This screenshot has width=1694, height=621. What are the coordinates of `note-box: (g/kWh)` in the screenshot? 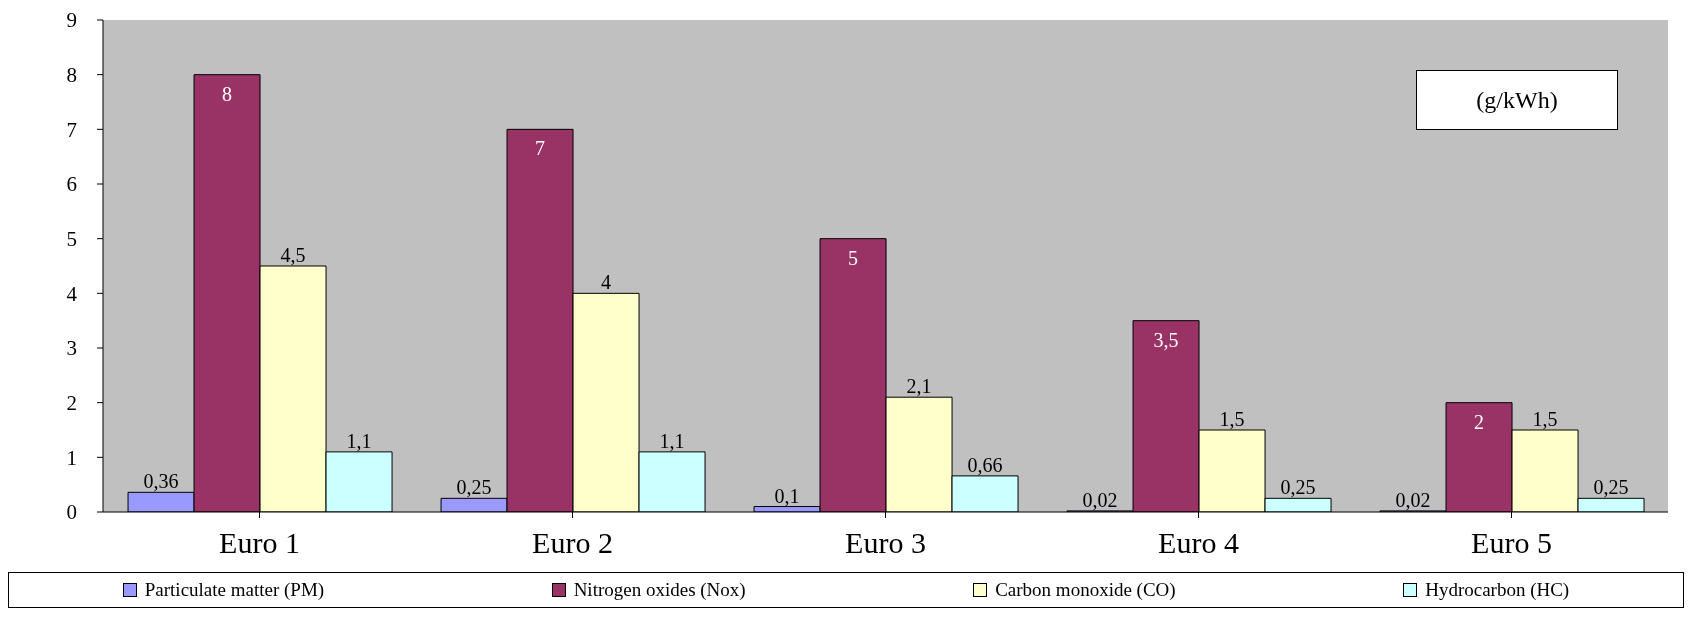 It's located at (1517, 100).